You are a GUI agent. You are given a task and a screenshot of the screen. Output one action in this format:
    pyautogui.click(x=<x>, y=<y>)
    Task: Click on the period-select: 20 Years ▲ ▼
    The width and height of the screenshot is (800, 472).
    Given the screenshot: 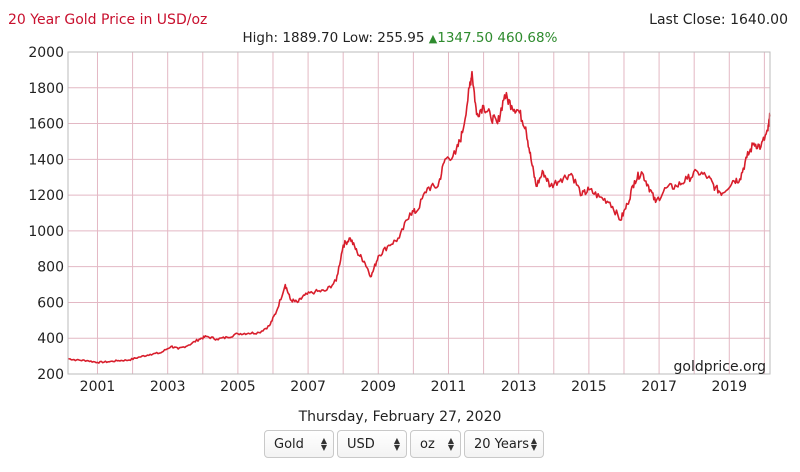 What is the action you would take?
    pyautogui.click(x=504, y=444)
    